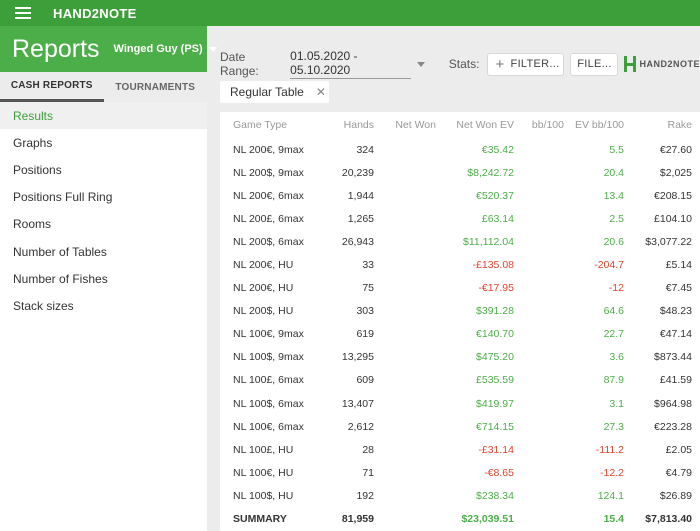 Image resolution: width=700 pixels, height=531 pixels. Describe the element at coordinates (613, 195) in the screenshot. I see `cell-ev-bb100: 13.4` at that location.